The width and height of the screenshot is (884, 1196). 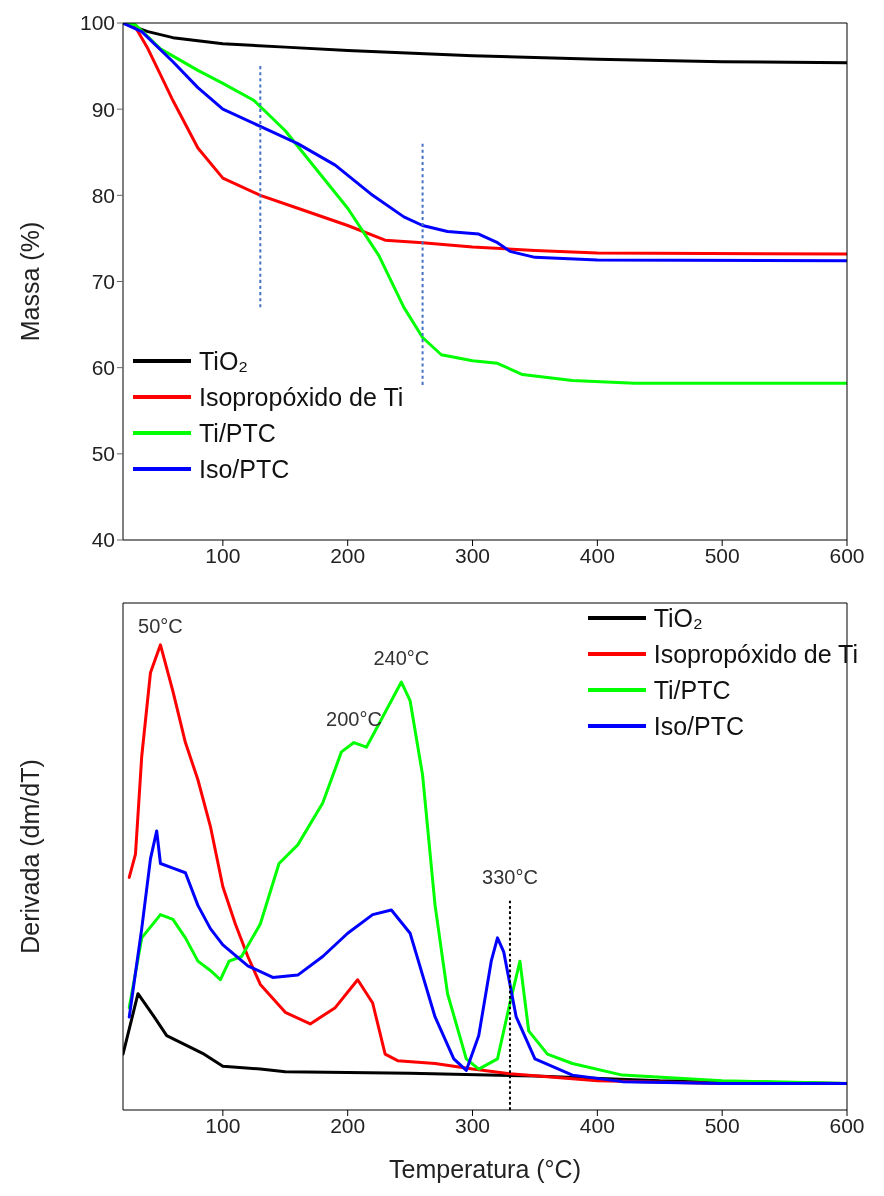 What do you see at coordinates (29, 856) in the screenshot?
I see `y-axis-title: Derivada (dm/dT)` at bounding box center [29, 856].